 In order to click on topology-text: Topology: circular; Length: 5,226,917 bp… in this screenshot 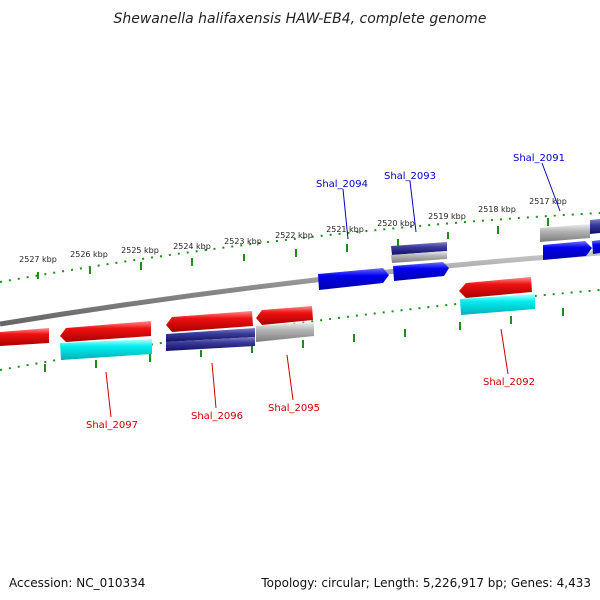, I will do `click(425, 583)`.